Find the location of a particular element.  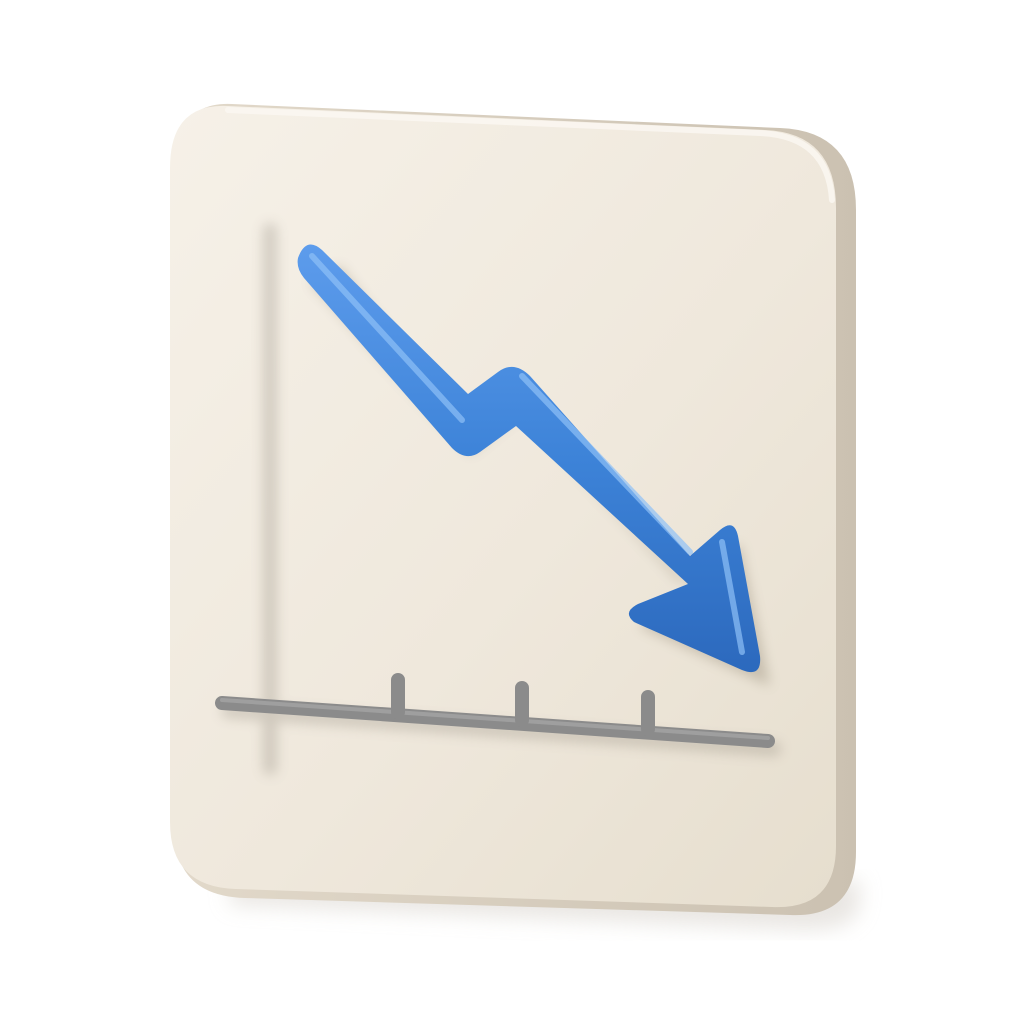

x-axis is located at coordinates (495, 722).